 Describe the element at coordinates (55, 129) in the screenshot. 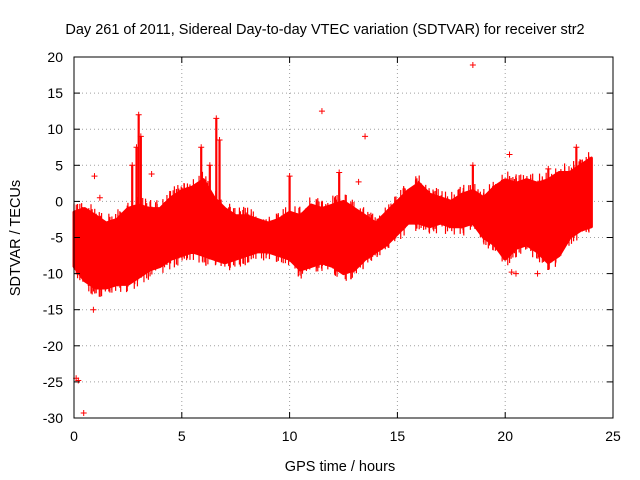

I see `y-tick-label: 10` at that location.